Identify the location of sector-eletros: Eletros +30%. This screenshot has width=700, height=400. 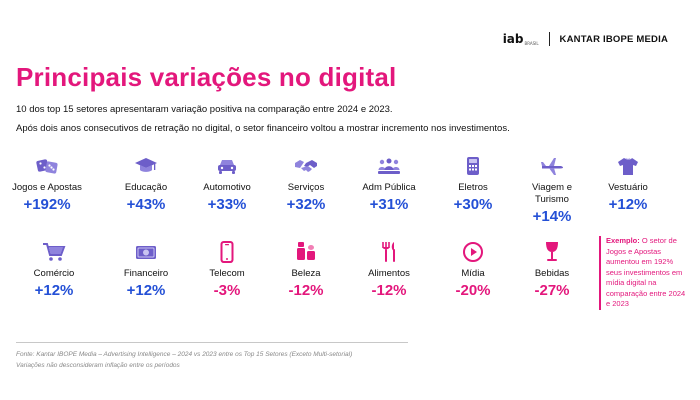
(473, 183).